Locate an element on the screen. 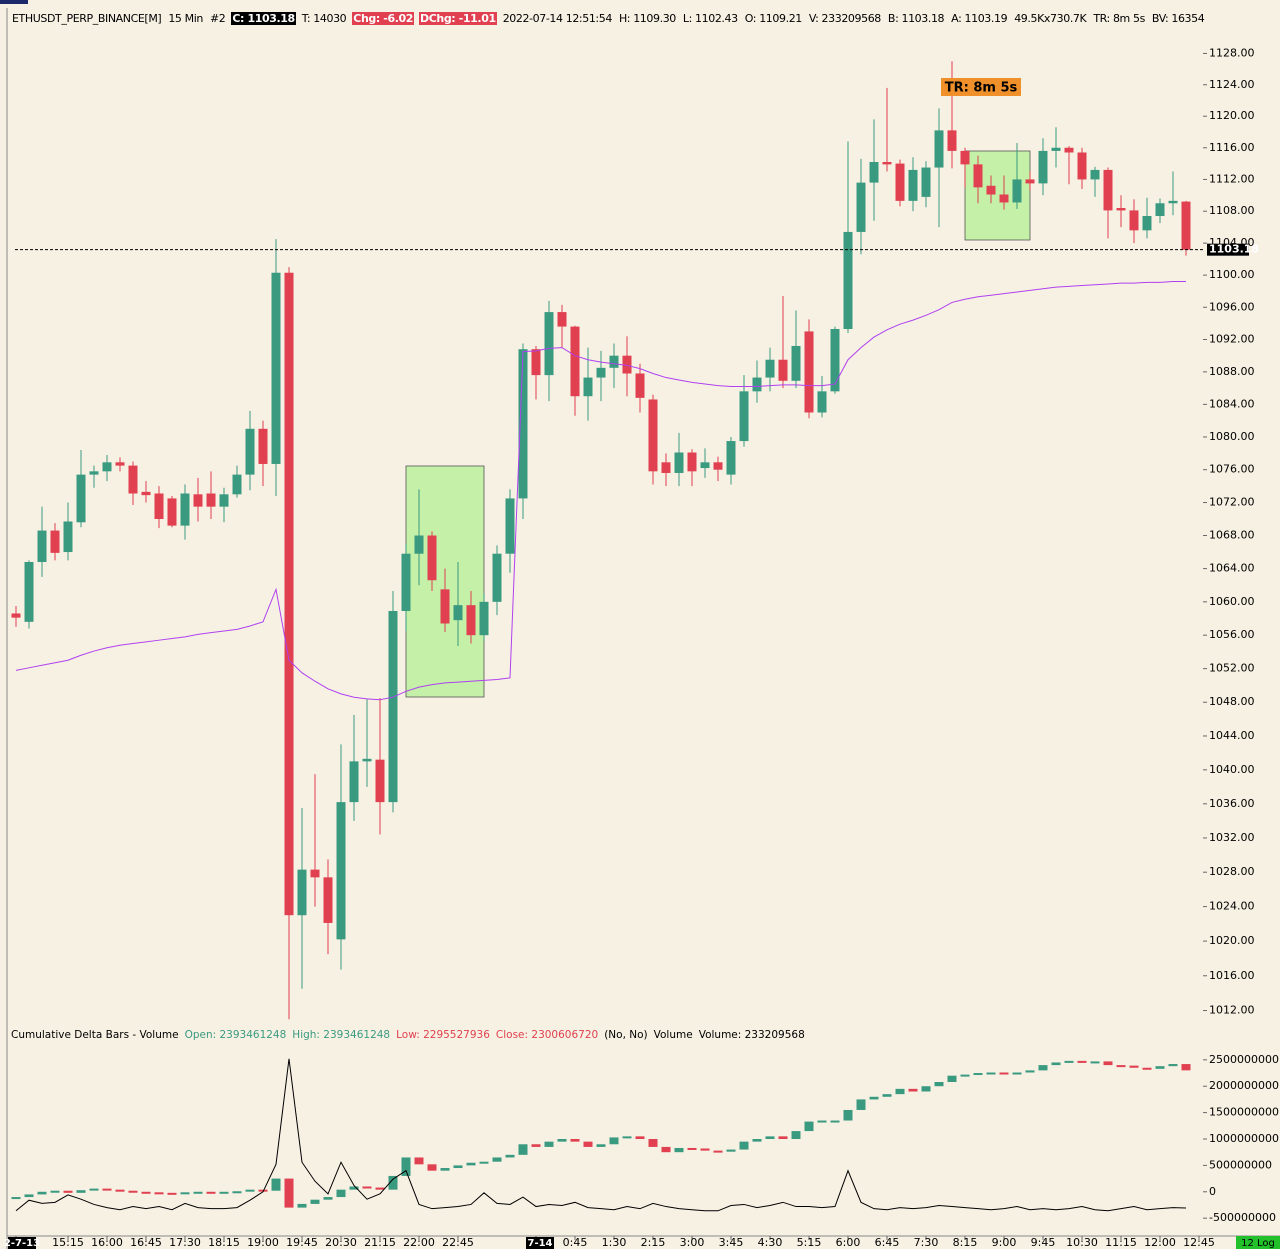  y-tick-label: 1060.00 is located at coordinates (1232, 601).